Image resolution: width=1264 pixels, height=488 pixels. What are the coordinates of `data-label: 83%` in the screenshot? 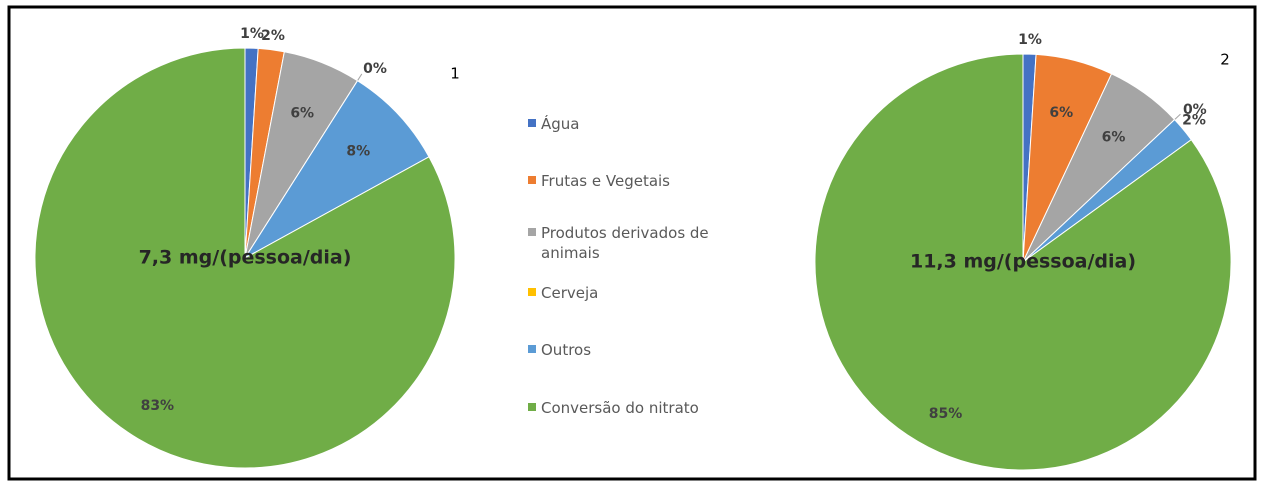 It's located at (158, 406).